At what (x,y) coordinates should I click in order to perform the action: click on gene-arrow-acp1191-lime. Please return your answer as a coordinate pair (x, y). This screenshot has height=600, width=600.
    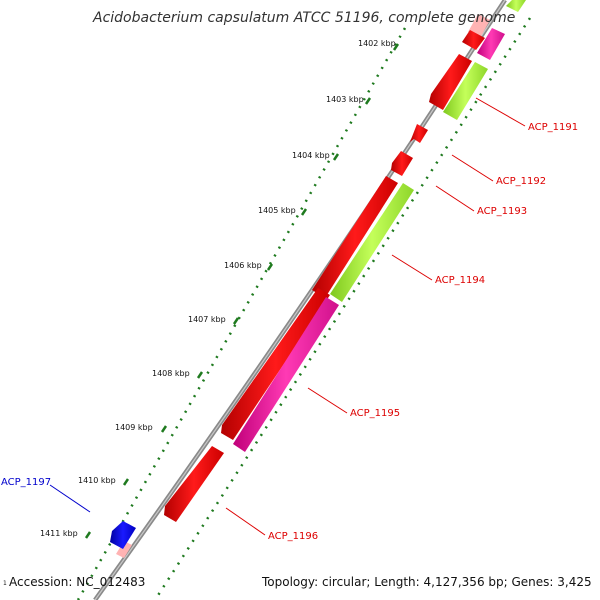
    Looking at the image, I should click on (465, 91).